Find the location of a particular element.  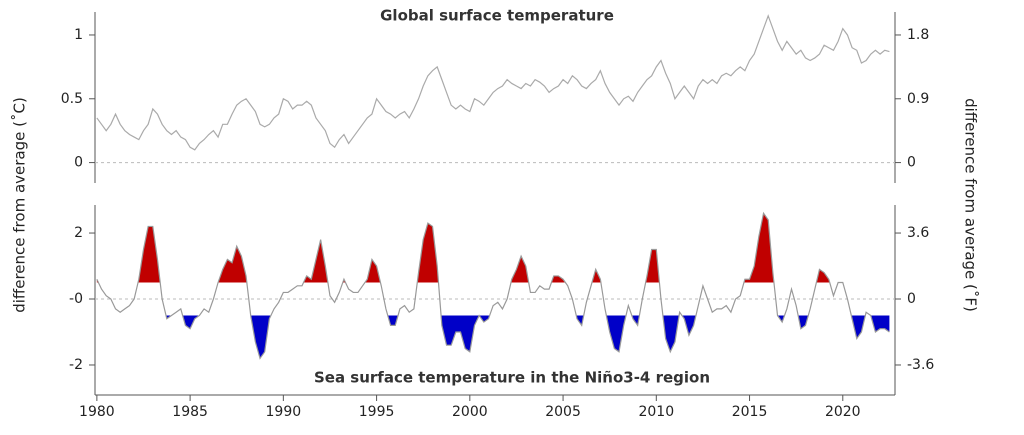

y-tick-label: -0 is located at coordinates (76, 299).